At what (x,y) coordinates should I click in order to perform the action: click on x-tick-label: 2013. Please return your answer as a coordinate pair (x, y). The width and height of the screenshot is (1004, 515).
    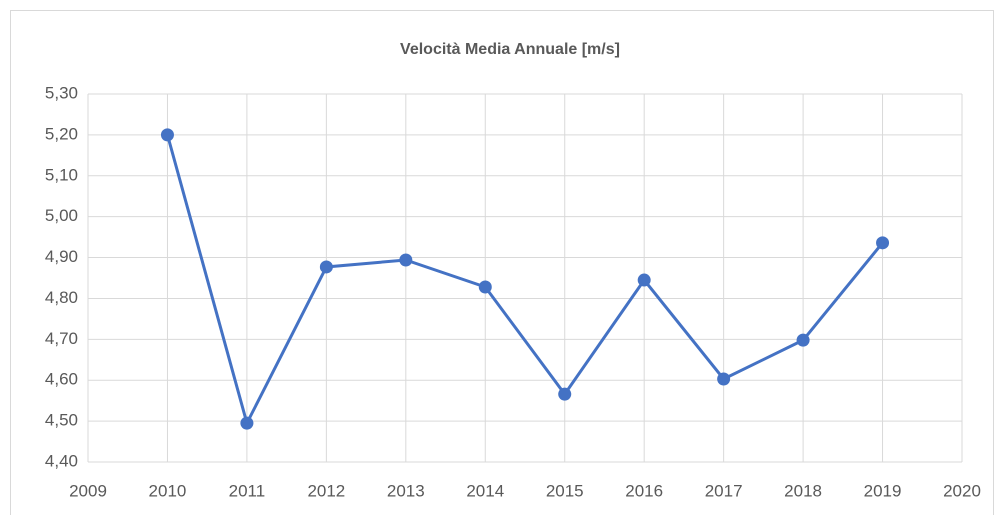
    Looking at the image, I should click on (406, 490).